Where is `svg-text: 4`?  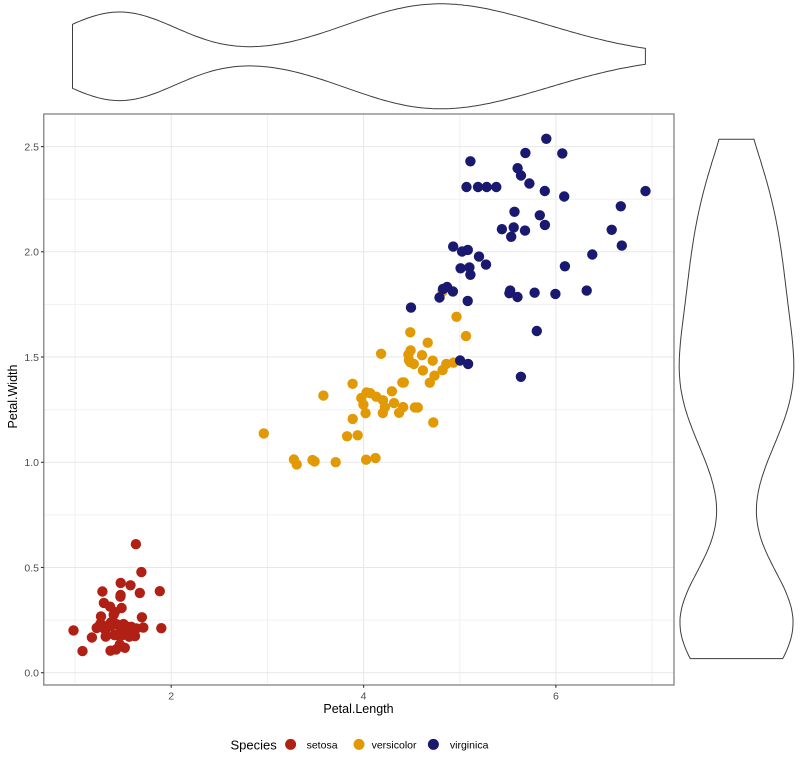
svg-text: 4 is located at coordinates (364, 696).